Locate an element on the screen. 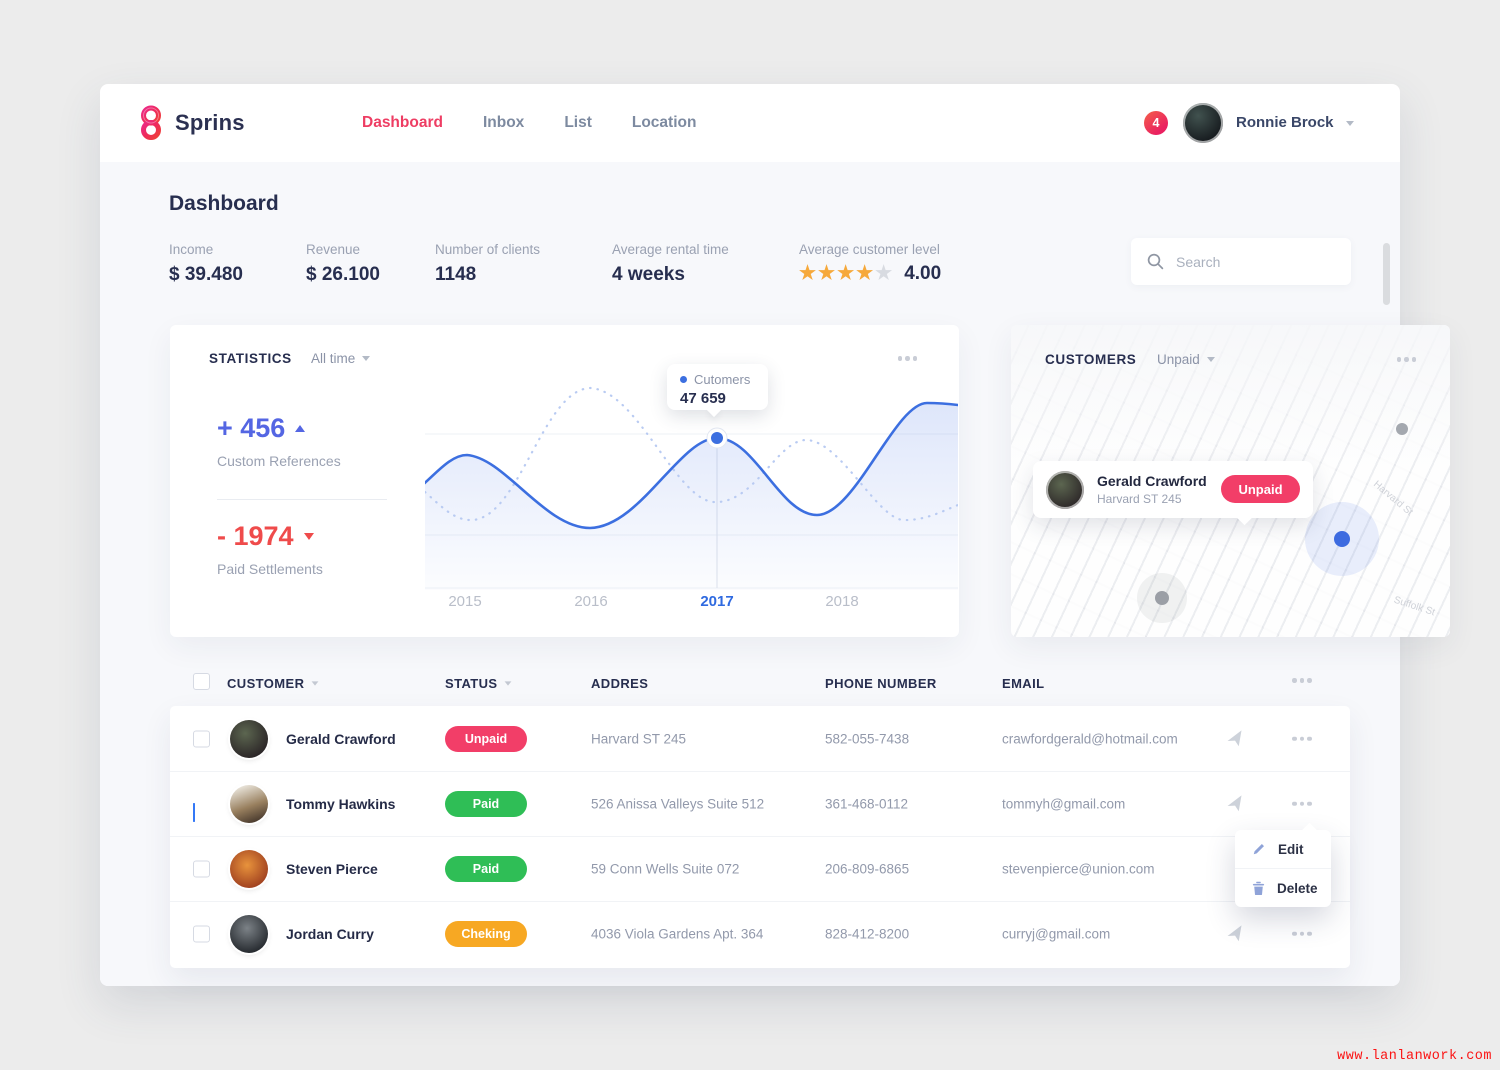 The width and height of the screenshot is (1500, 1070). nav-dashboard: Dashboard is located at coordinates (402, 122).